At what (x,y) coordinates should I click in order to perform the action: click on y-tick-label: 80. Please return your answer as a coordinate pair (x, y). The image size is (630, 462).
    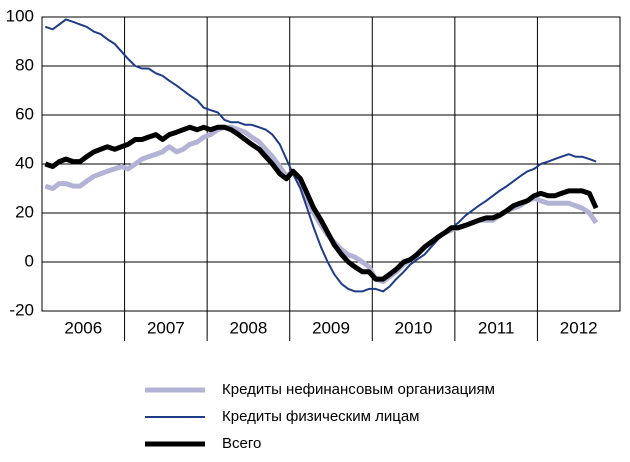
    Looking at the image, I should click on (24, 64).